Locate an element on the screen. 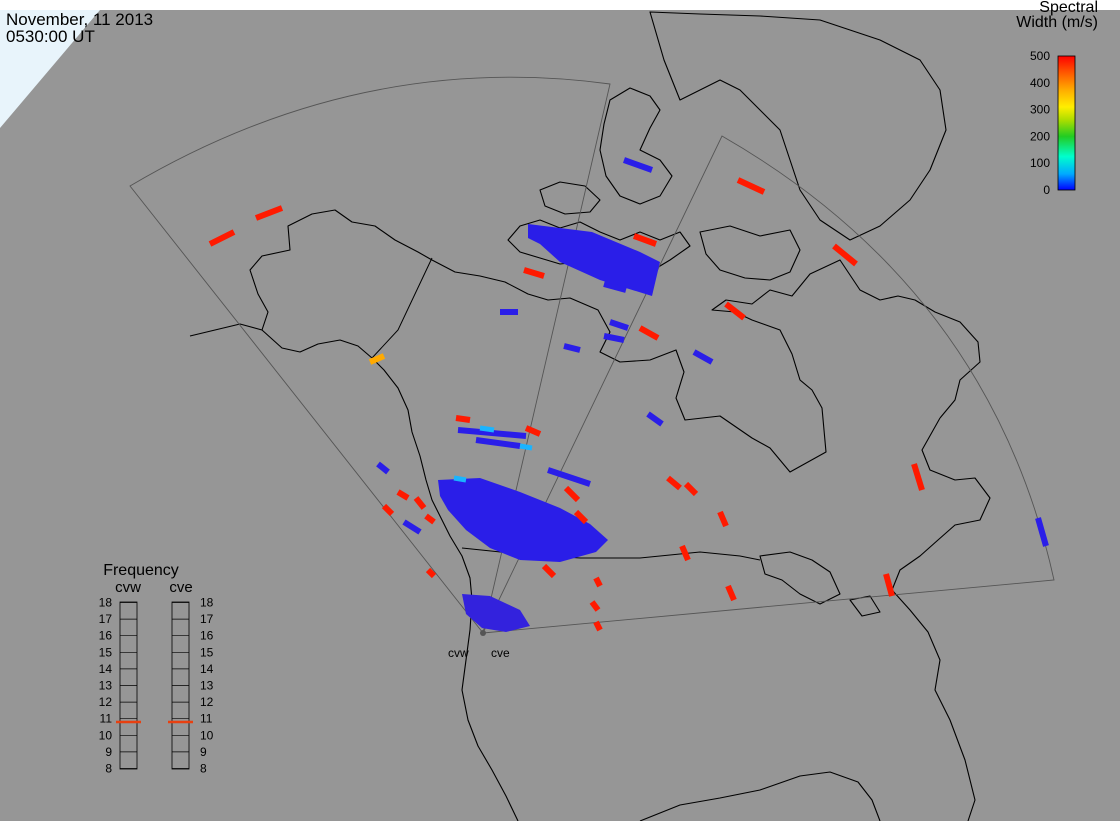 Image resolution: width=1120 pixels, height=821 pixels. frequency-title: Frequency is located at coordinates (141, 570).